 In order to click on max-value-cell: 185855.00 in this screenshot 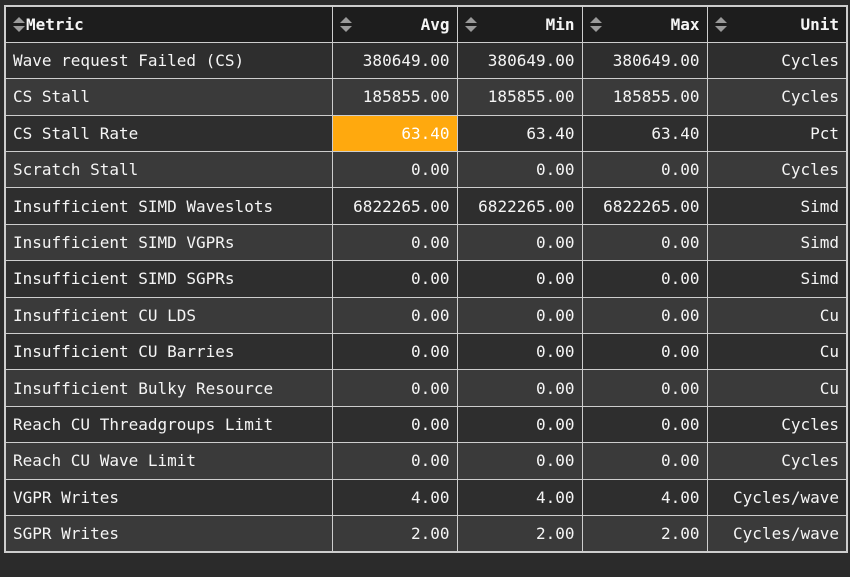, I will do `click(644, 97)`.